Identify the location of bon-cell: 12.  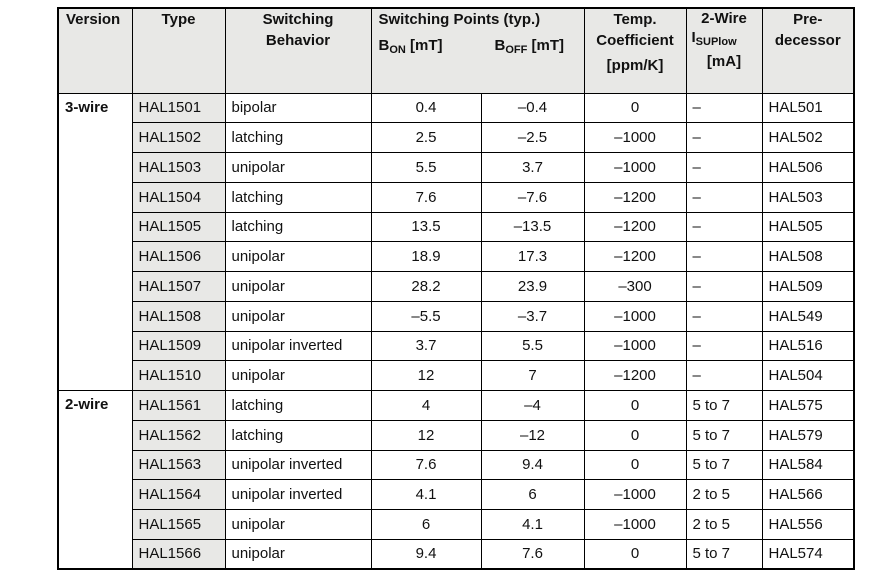
(426, 375).